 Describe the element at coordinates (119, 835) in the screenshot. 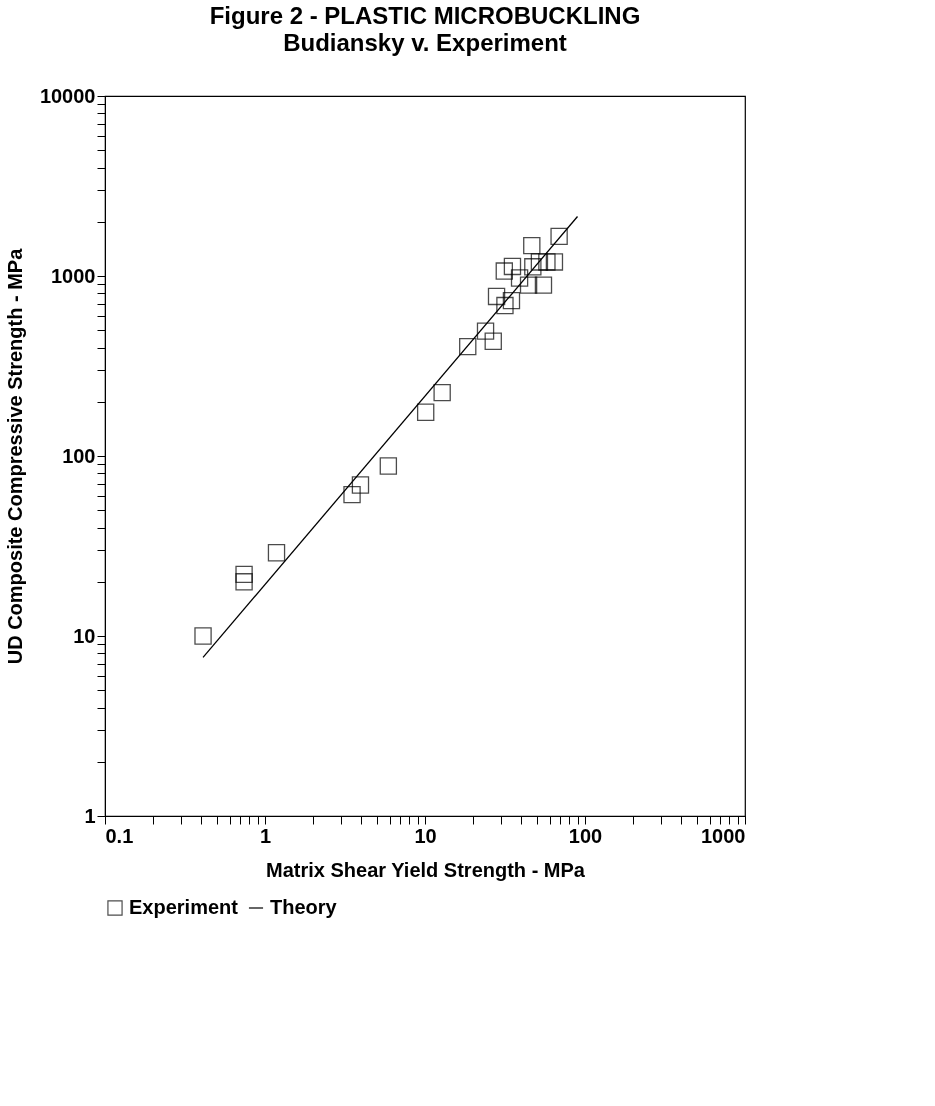

I see `x-tick-label: 0.1` at that location.